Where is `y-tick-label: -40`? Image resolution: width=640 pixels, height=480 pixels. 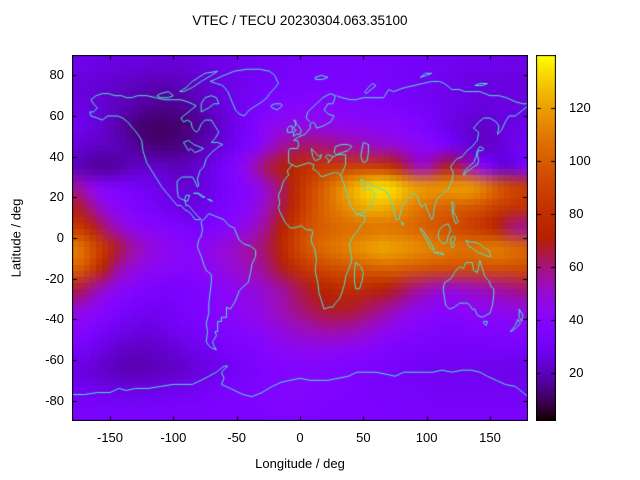 y-tick-label: -40 is located at coordinates (54, 319).